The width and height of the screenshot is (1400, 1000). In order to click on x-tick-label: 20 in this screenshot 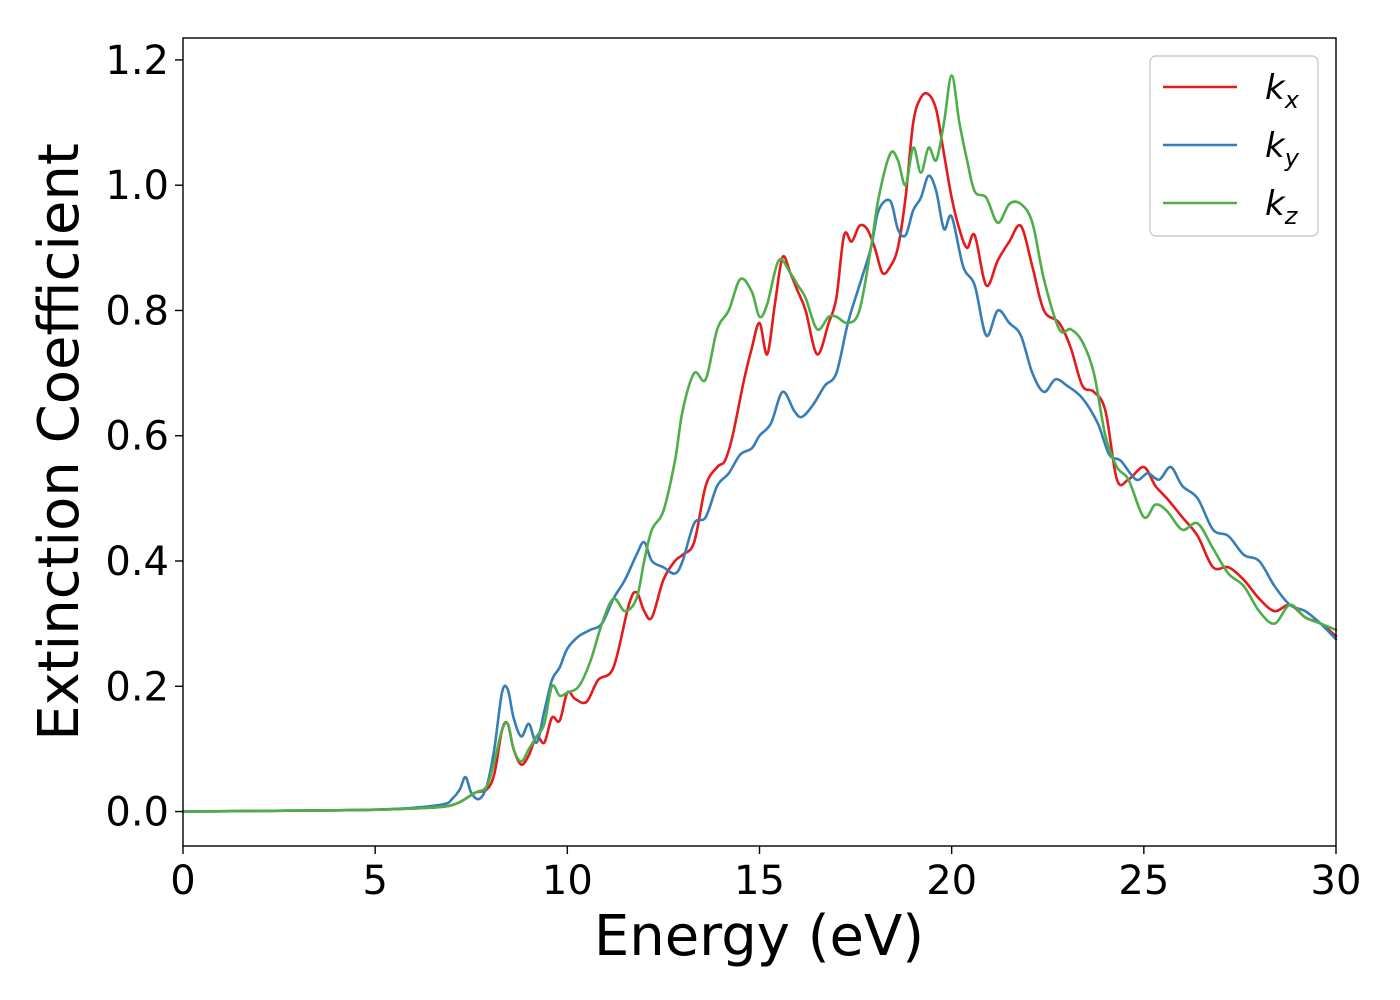, I will do `click(951, 881)`.